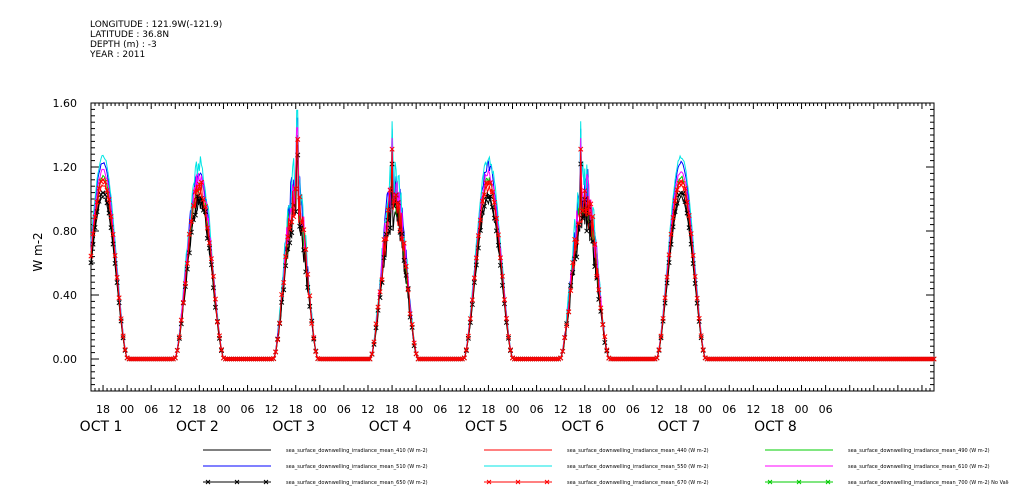 This screenshot has height=504, width=1009. What do you see at coordinates (175, 409) in the screenshot?
I see `x-tick-label: 12` at bounding box center [175, 409].